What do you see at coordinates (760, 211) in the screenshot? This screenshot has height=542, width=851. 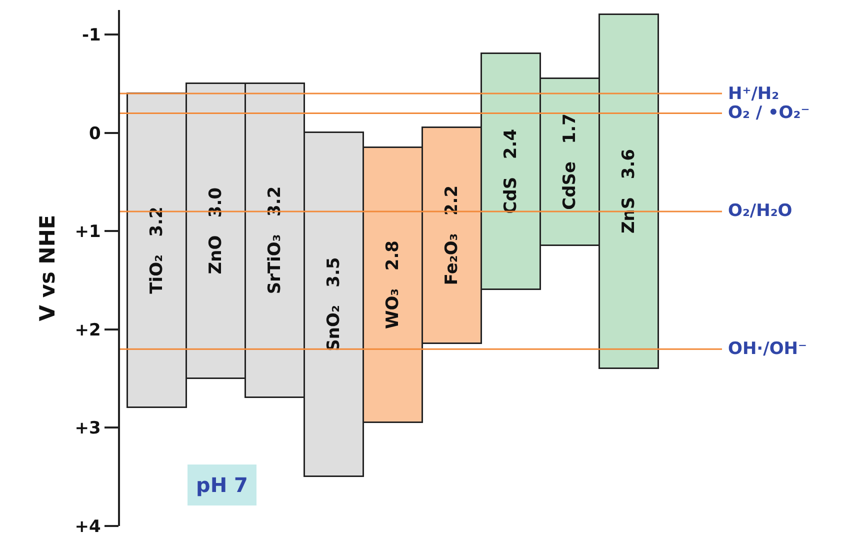 I see `ref-line-label: O₂/H₂O` at bounding box center [760, 211].